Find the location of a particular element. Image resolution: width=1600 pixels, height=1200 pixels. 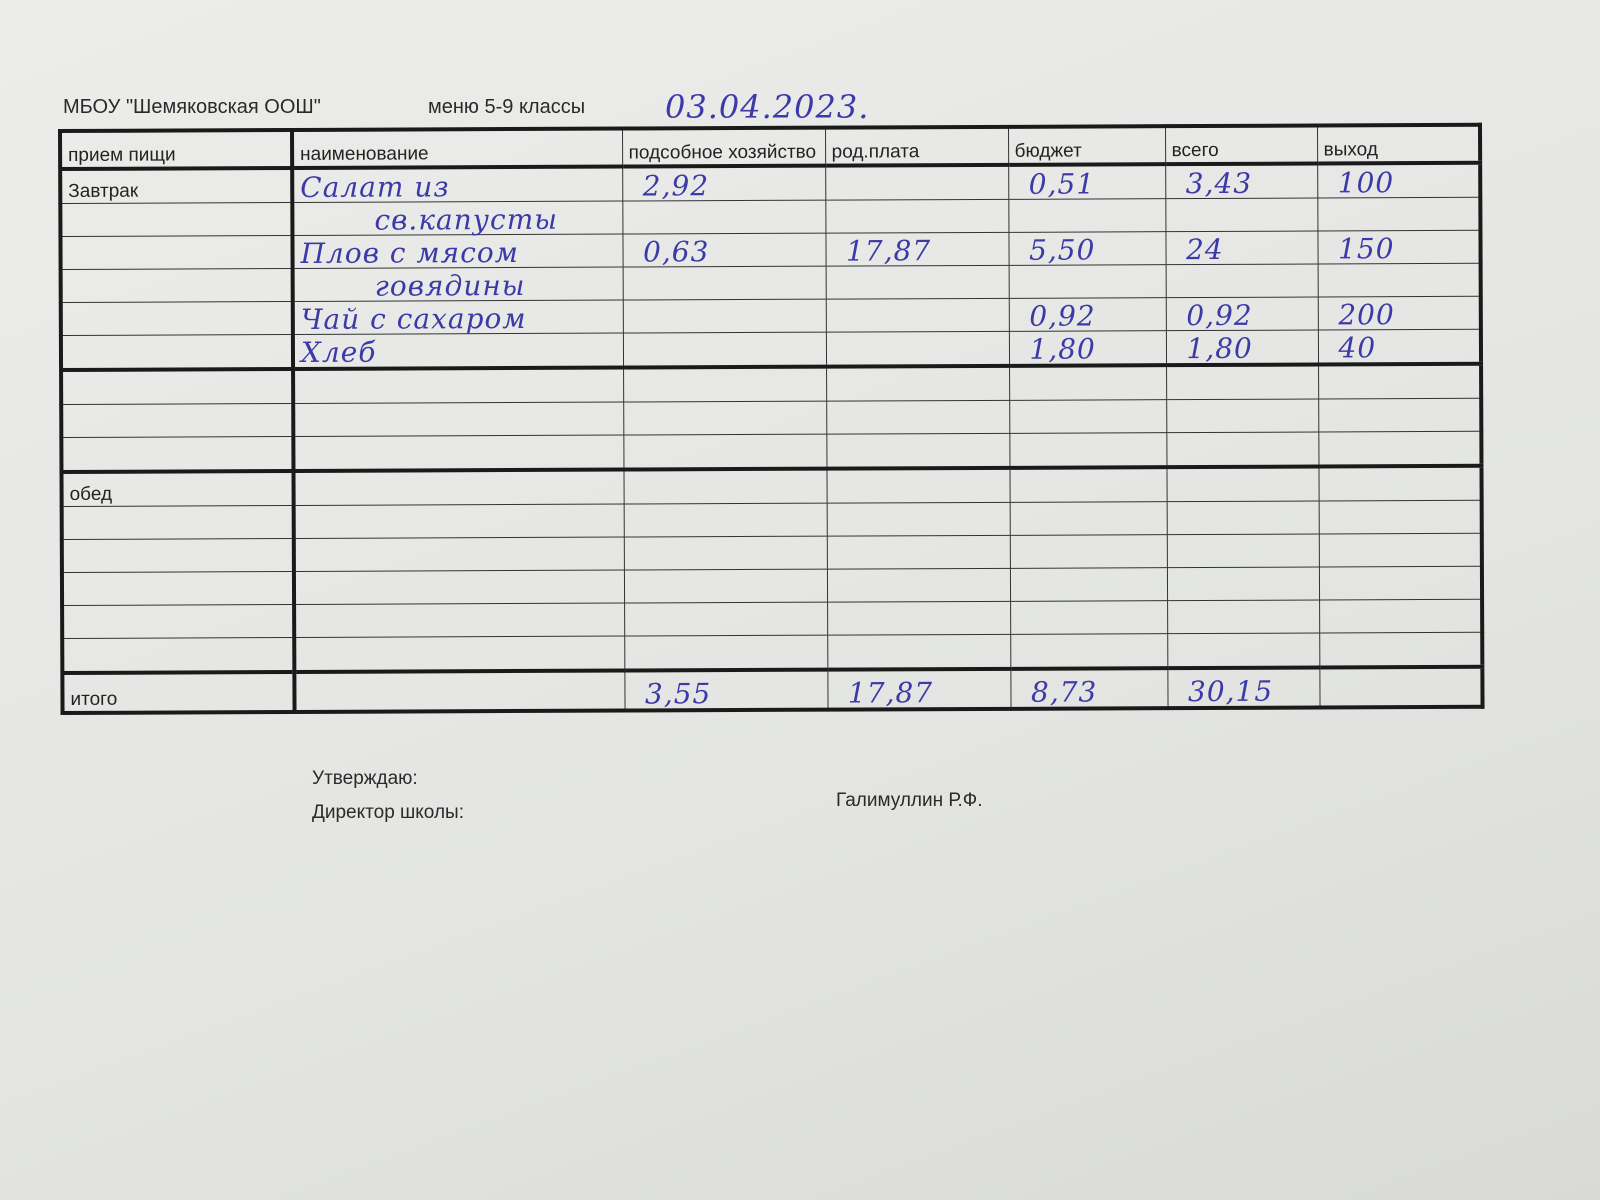

approve-label: Утверждаю: is located at coordinates (365, 778).